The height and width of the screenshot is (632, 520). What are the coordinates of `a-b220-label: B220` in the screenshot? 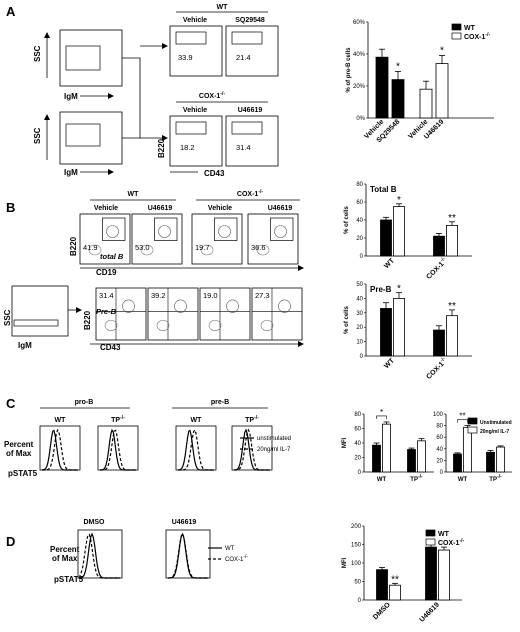 It's located at (161, 148).